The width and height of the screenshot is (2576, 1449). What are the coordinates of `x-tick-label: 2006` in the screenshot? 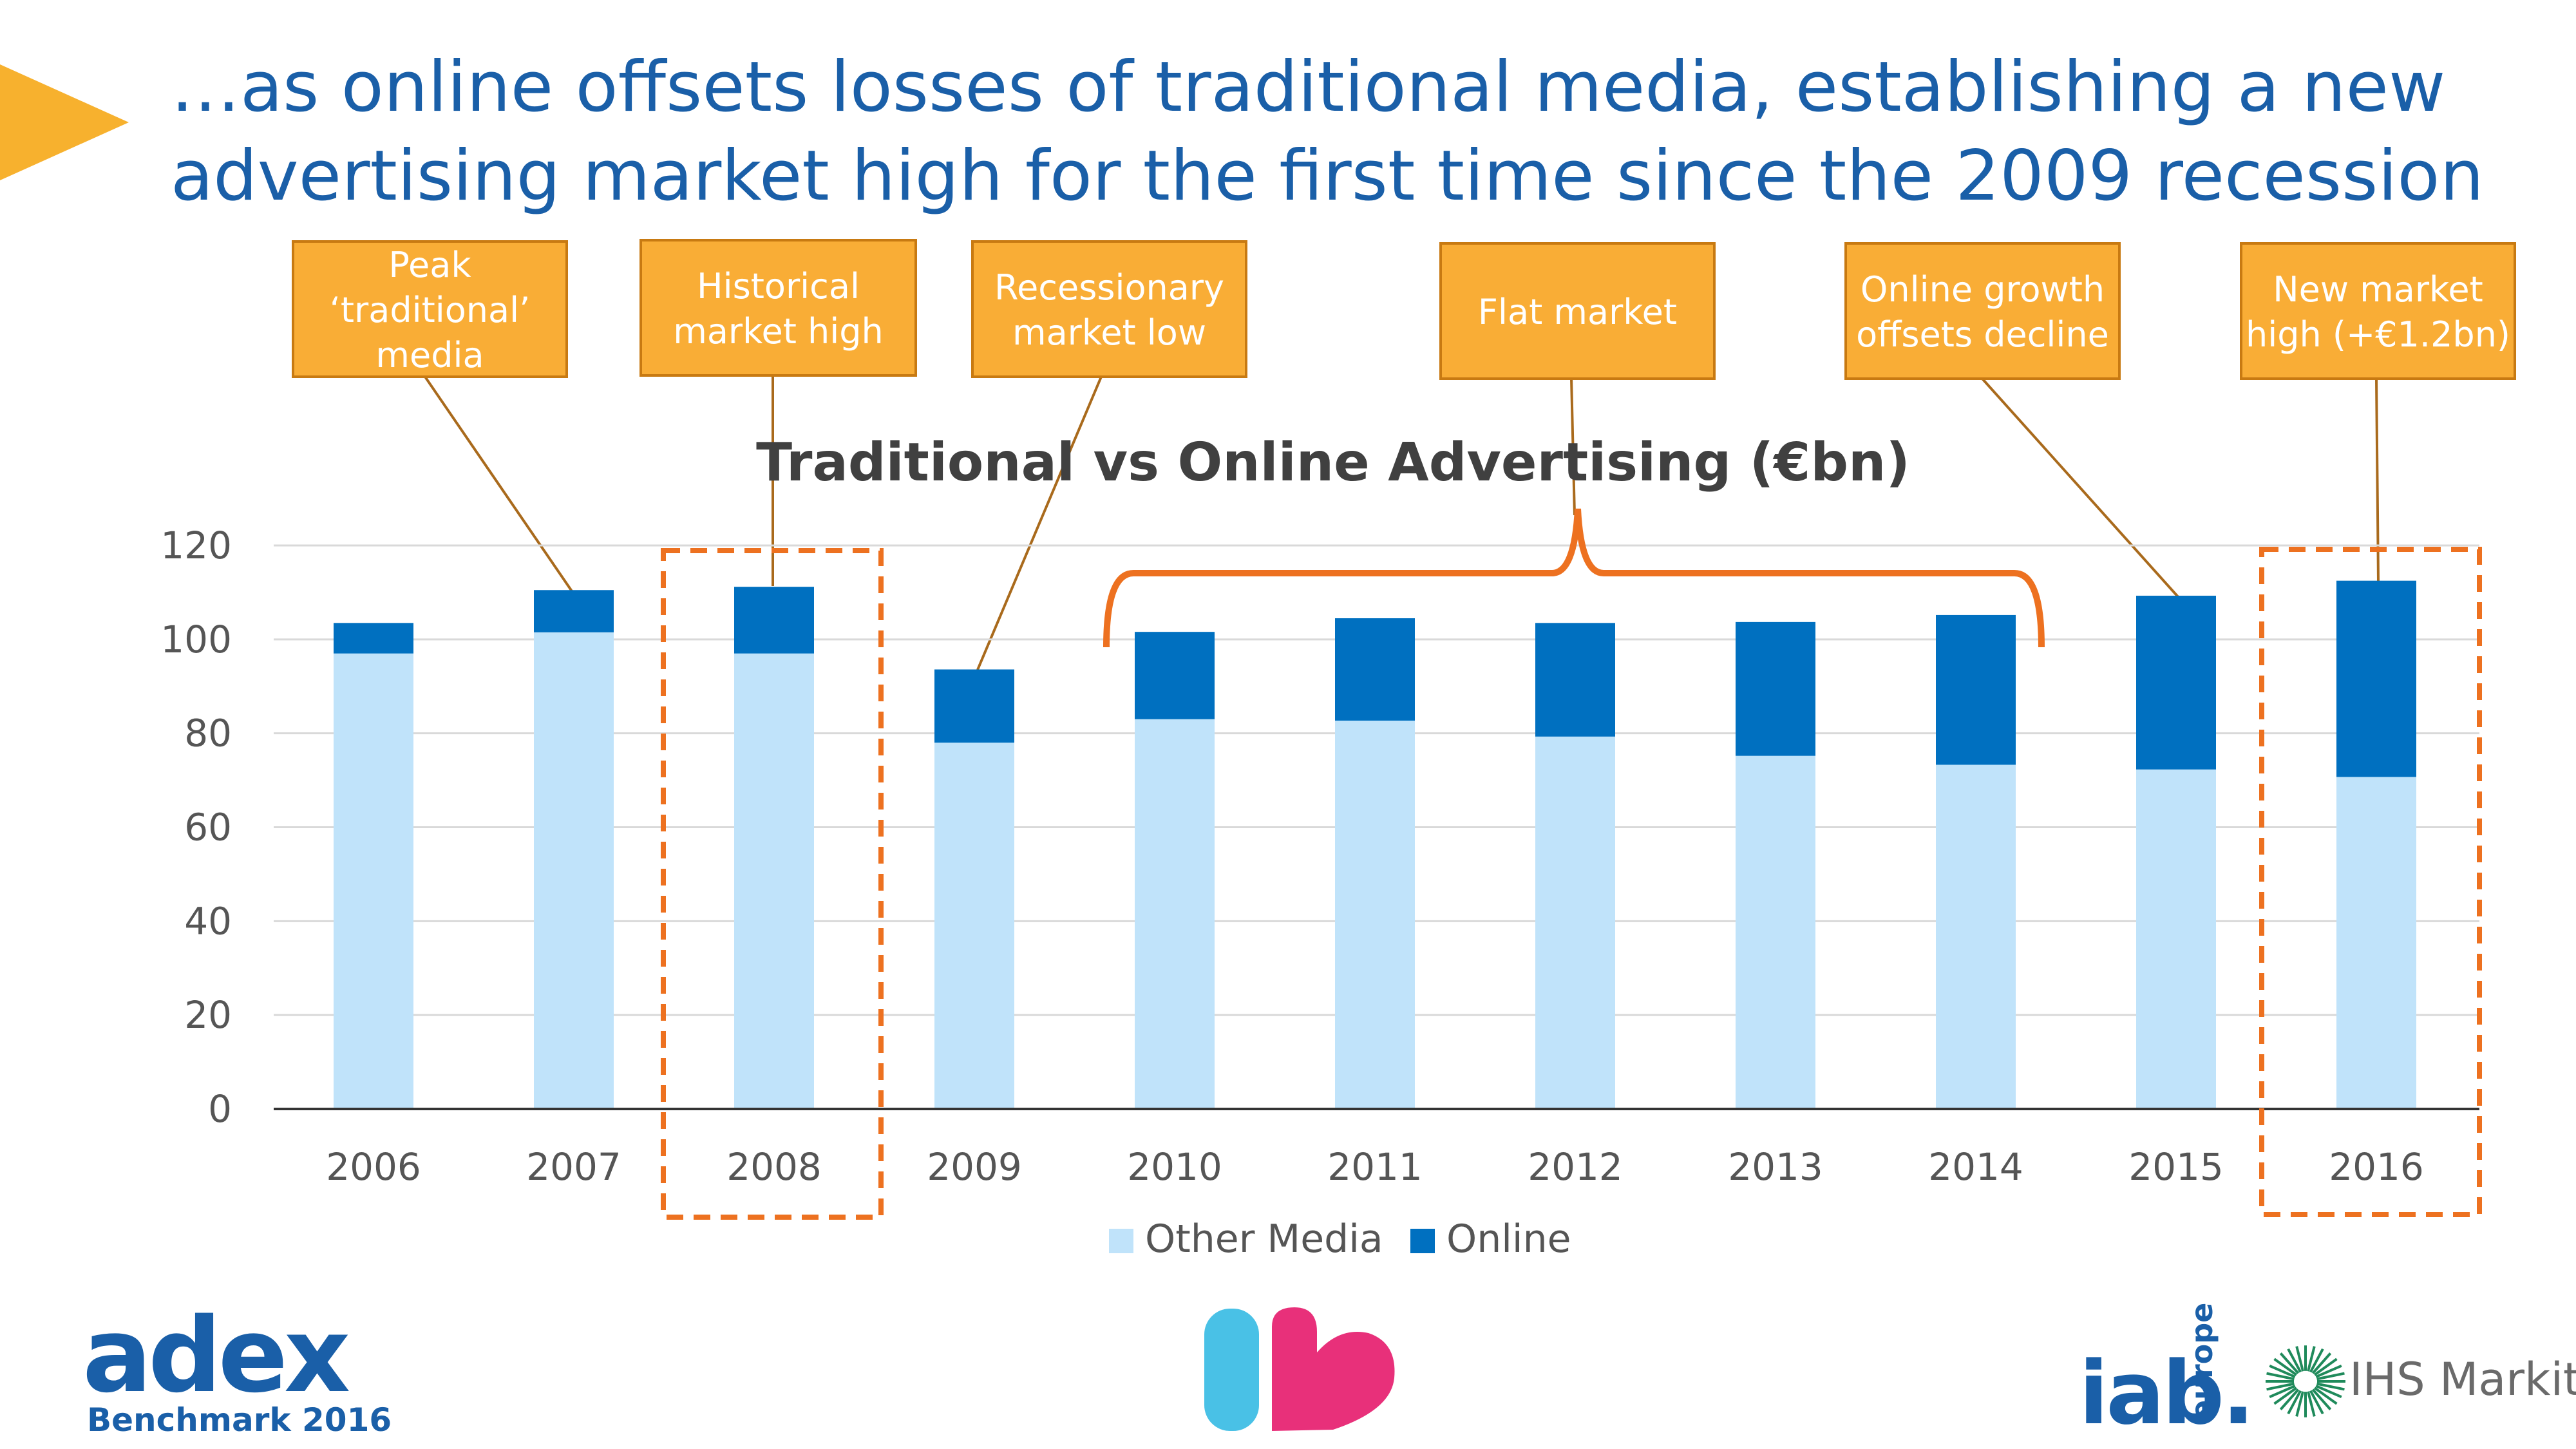 It's located at (373, 1167).